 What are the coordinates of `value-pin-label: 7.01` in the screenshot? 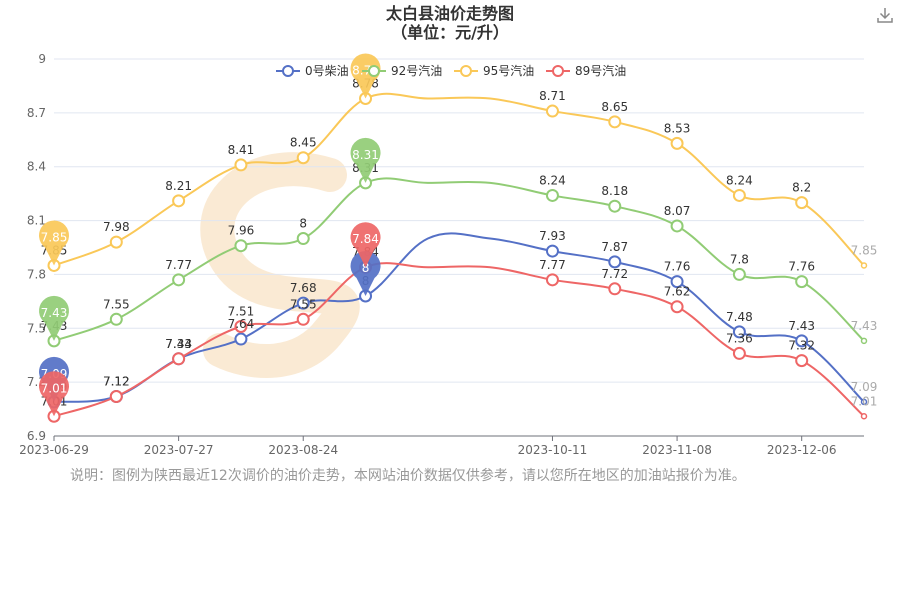 It's located at (54, 388).